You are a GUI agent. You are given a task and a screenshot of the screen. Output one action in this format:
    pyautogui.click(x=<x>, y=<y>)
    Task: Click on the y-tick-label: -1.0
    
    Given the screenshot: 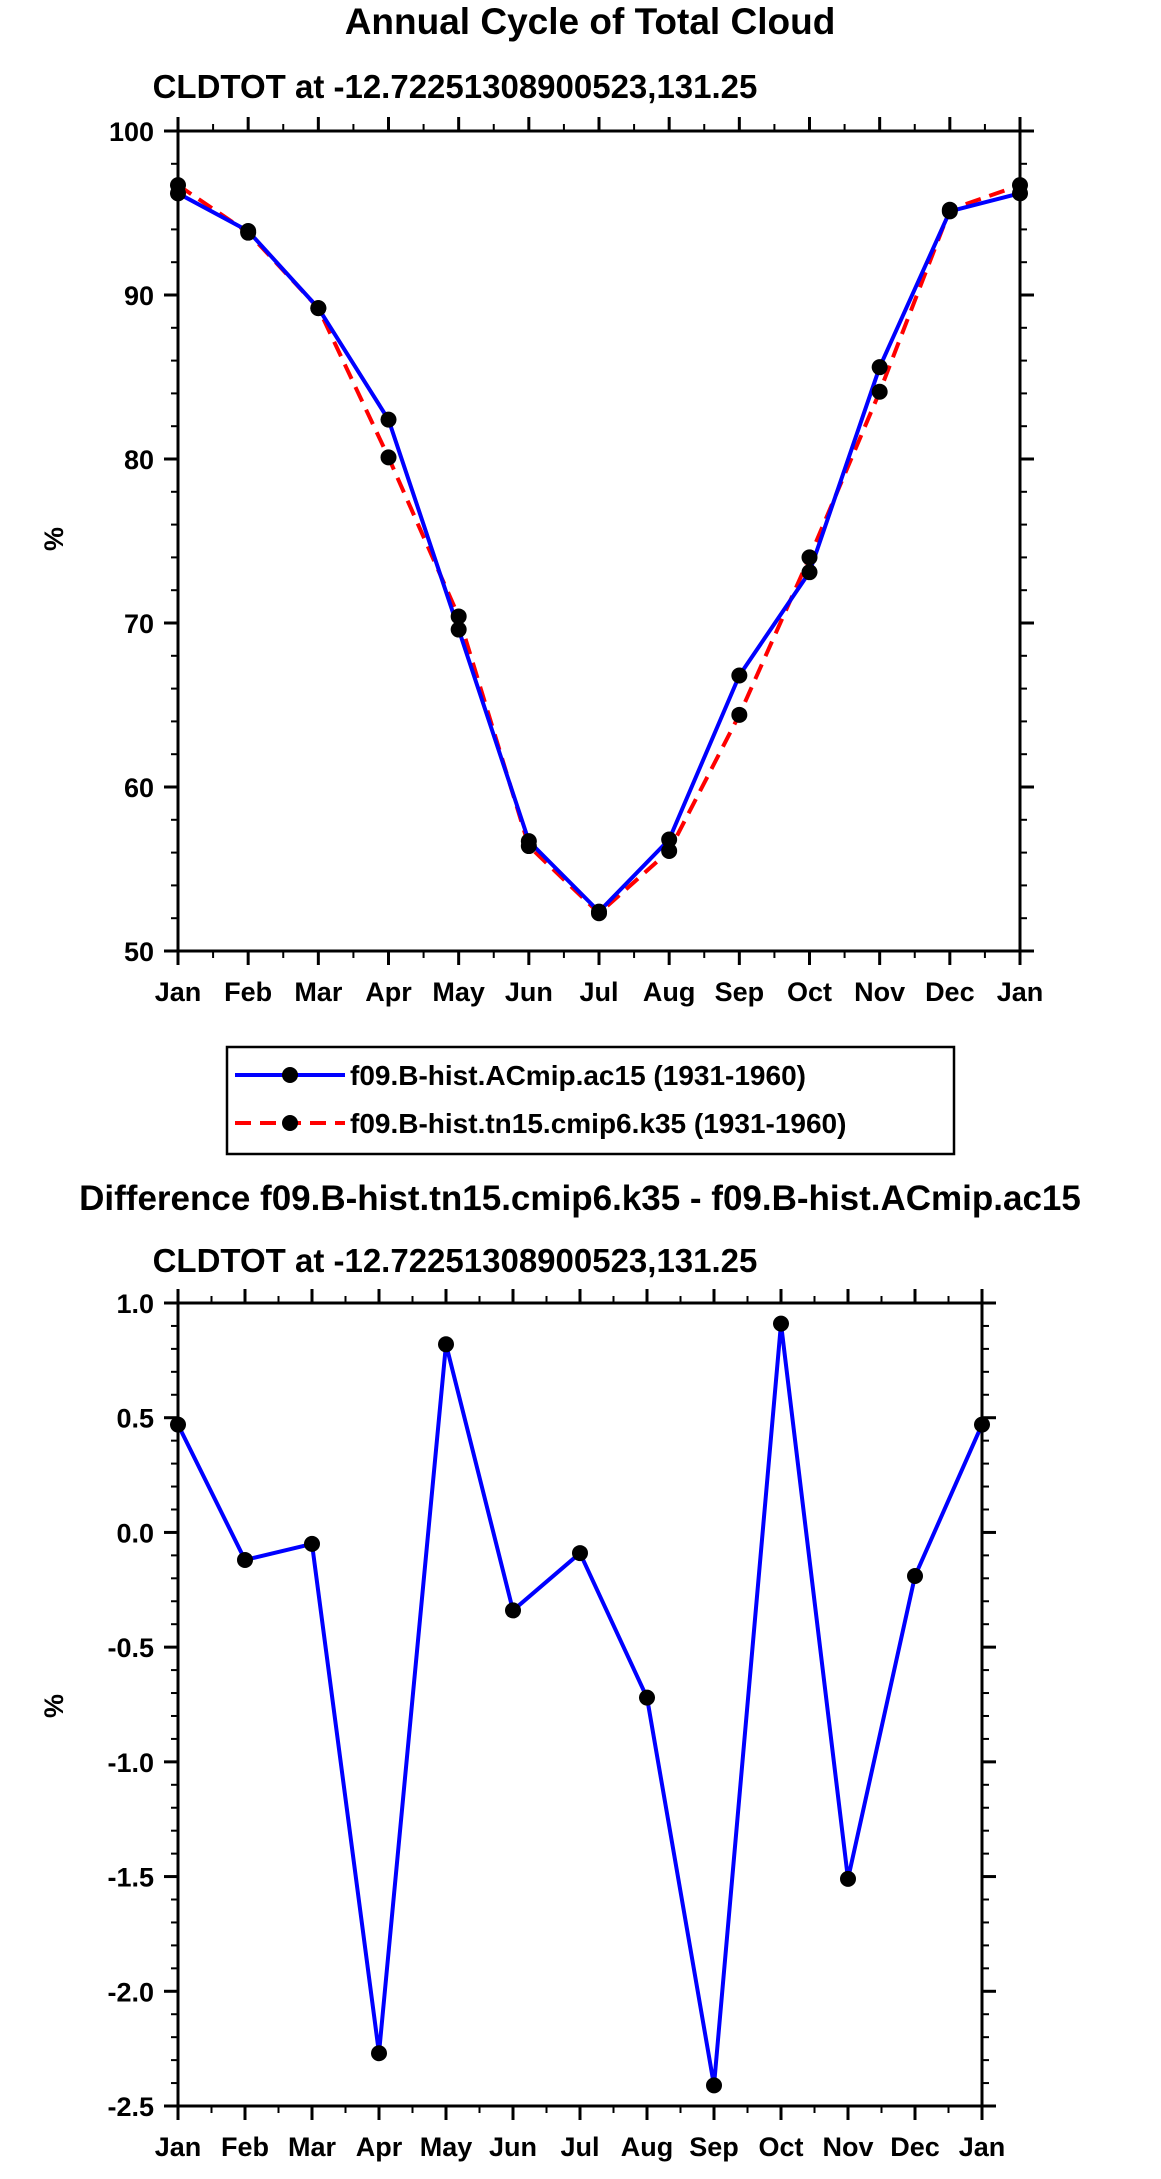 What is the action you would take?
    pyautogui.click(x=130, y=1763)
    